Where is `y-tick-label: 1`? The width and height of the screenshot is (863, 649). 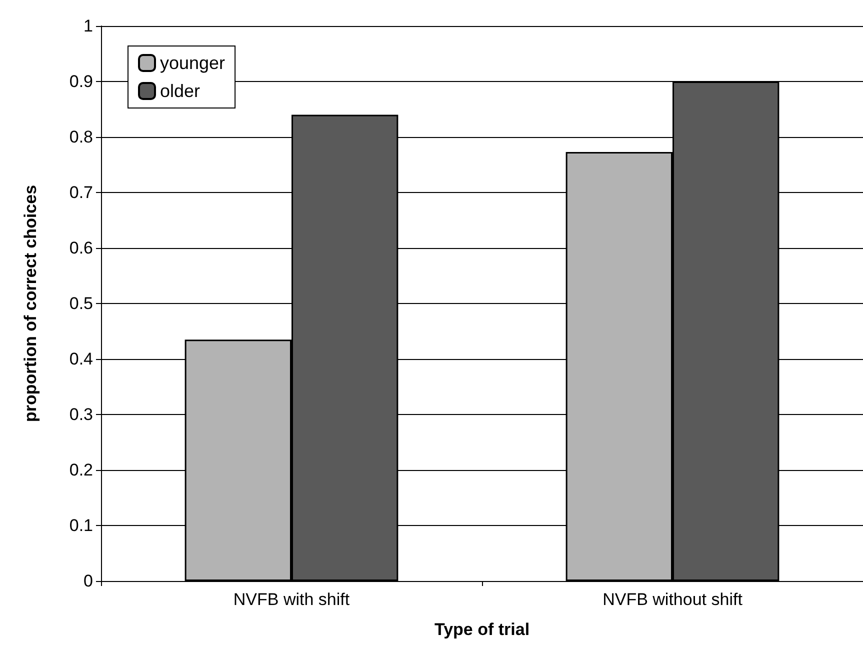
y-tick-label: 1 is located at coordinates (88, 26).